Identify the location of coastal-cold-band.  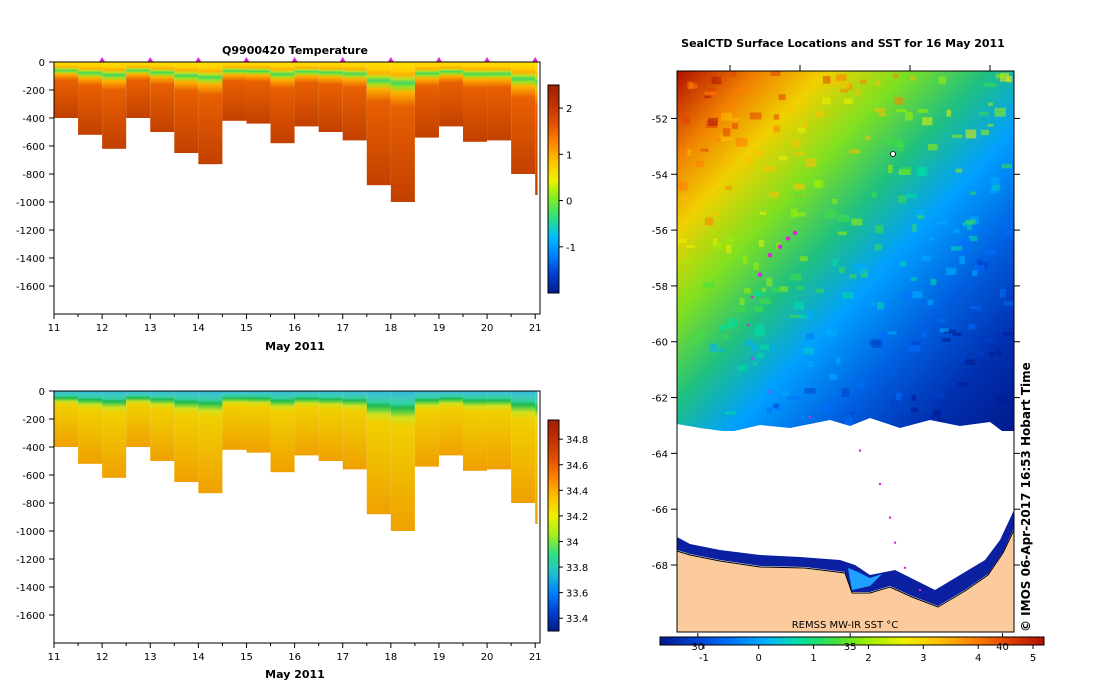
(845, 558).